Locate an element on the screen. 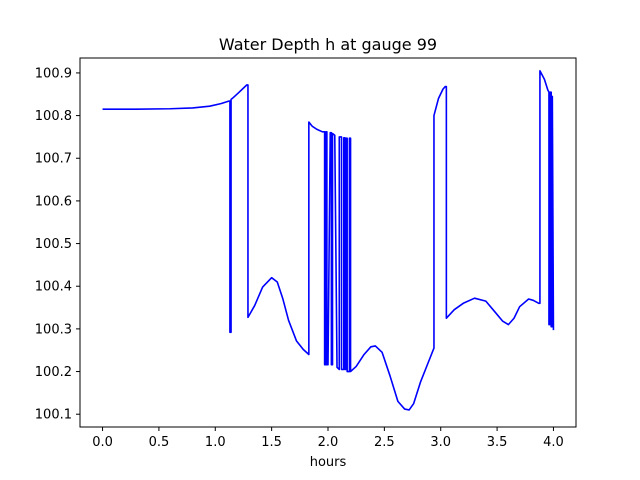 Image resolution: width=640 pixels, height=480 pixels. x-tick-label: 1.5 is located at coordinates (271, 442).